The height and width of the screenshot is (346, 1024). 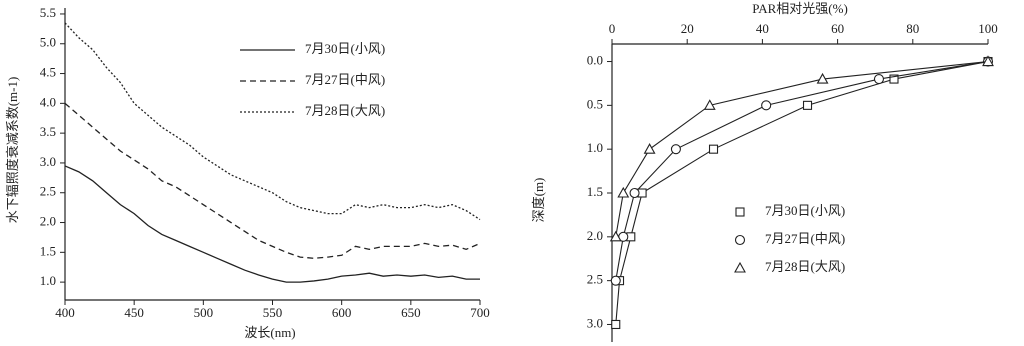 What do you see at coordinates (269, 332) in the screenshot?
I see `x-axis-label: 波长(nm)` at bounding box center [269, 332].